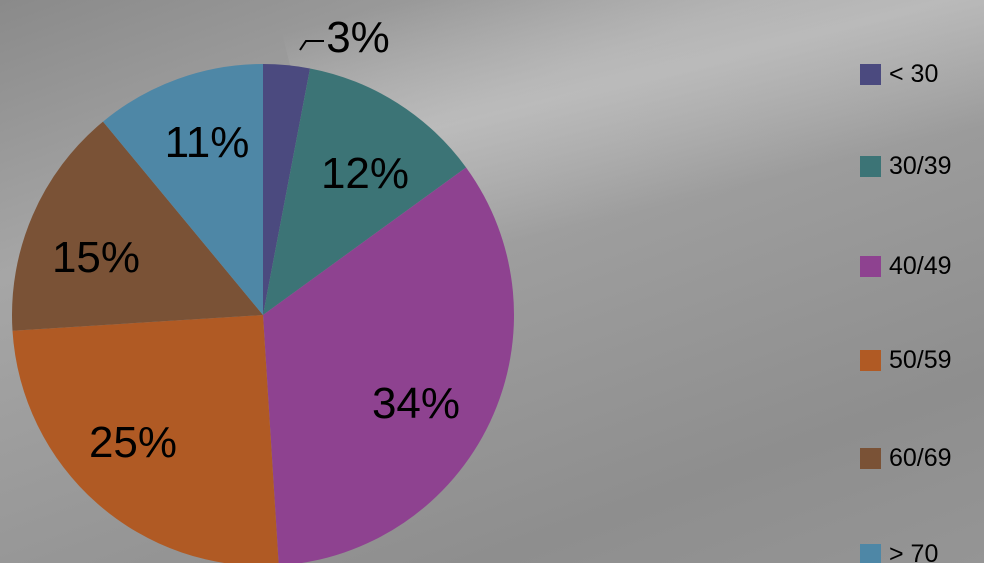  What do you see at coordinates (311, 45) in the screenshot?
I see `leader-line-3pct` at bounding box center [311, 45].